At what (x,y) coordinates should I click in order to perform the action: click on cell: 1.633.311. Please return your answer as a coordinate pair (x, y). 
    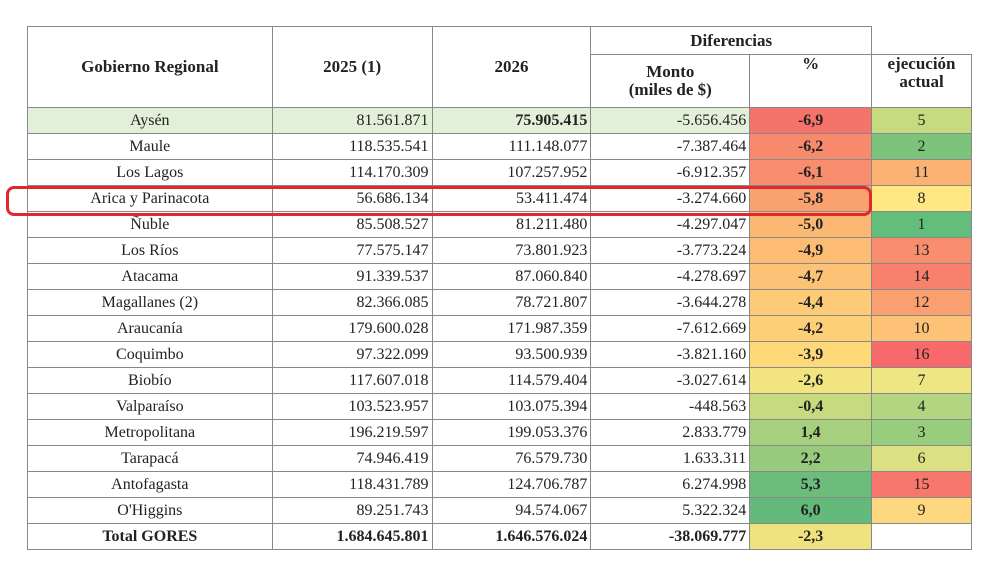
    Looking at the image, I should click on (670, 458).